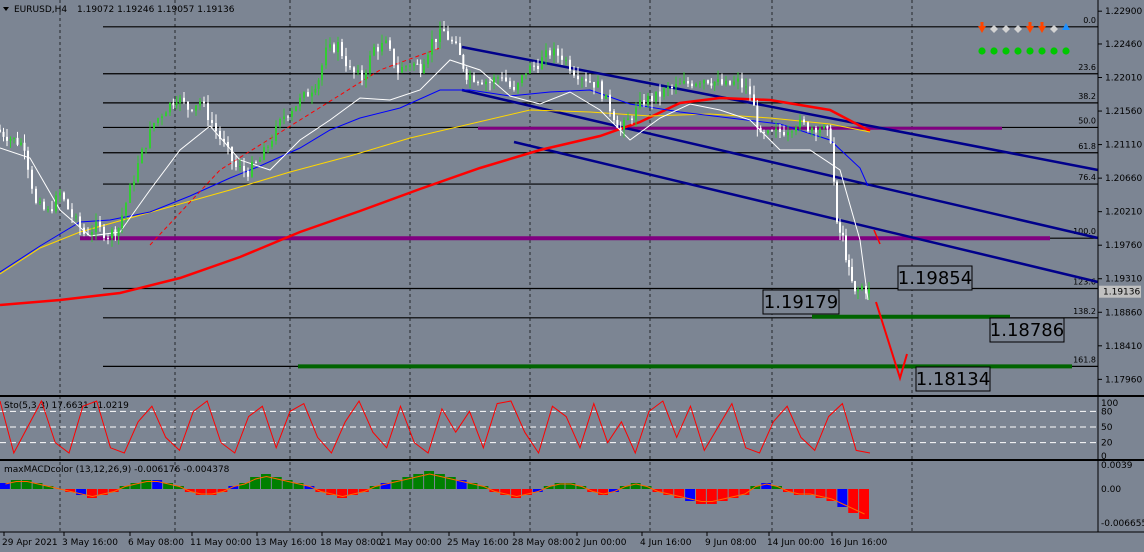 The height and width of the screenshot is (552, 1144). I want to click on ohlc-readout: 1.19072 1.19246 1.19057 1.19136, so click(156, 10).